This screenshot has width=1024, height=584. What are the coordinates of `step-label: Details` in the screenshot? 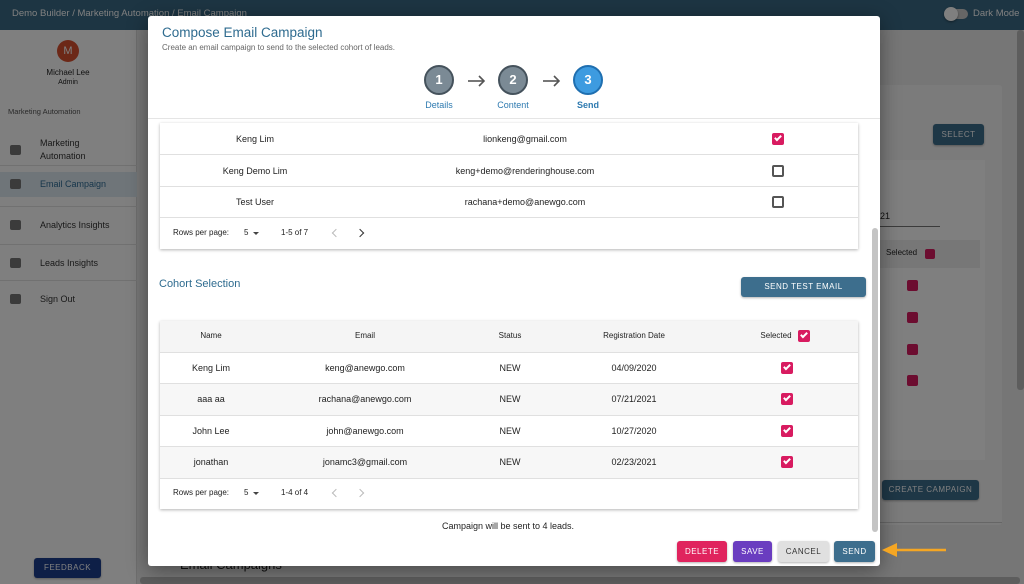 It's located at (439, 105).